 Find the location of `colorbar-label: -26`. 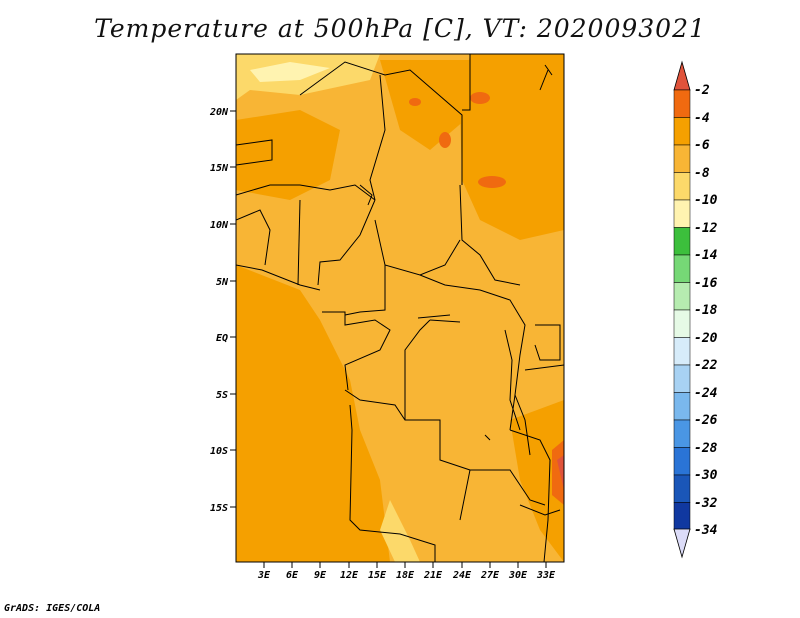

colorbar-label: -26 is located at coordinates (706, 420).